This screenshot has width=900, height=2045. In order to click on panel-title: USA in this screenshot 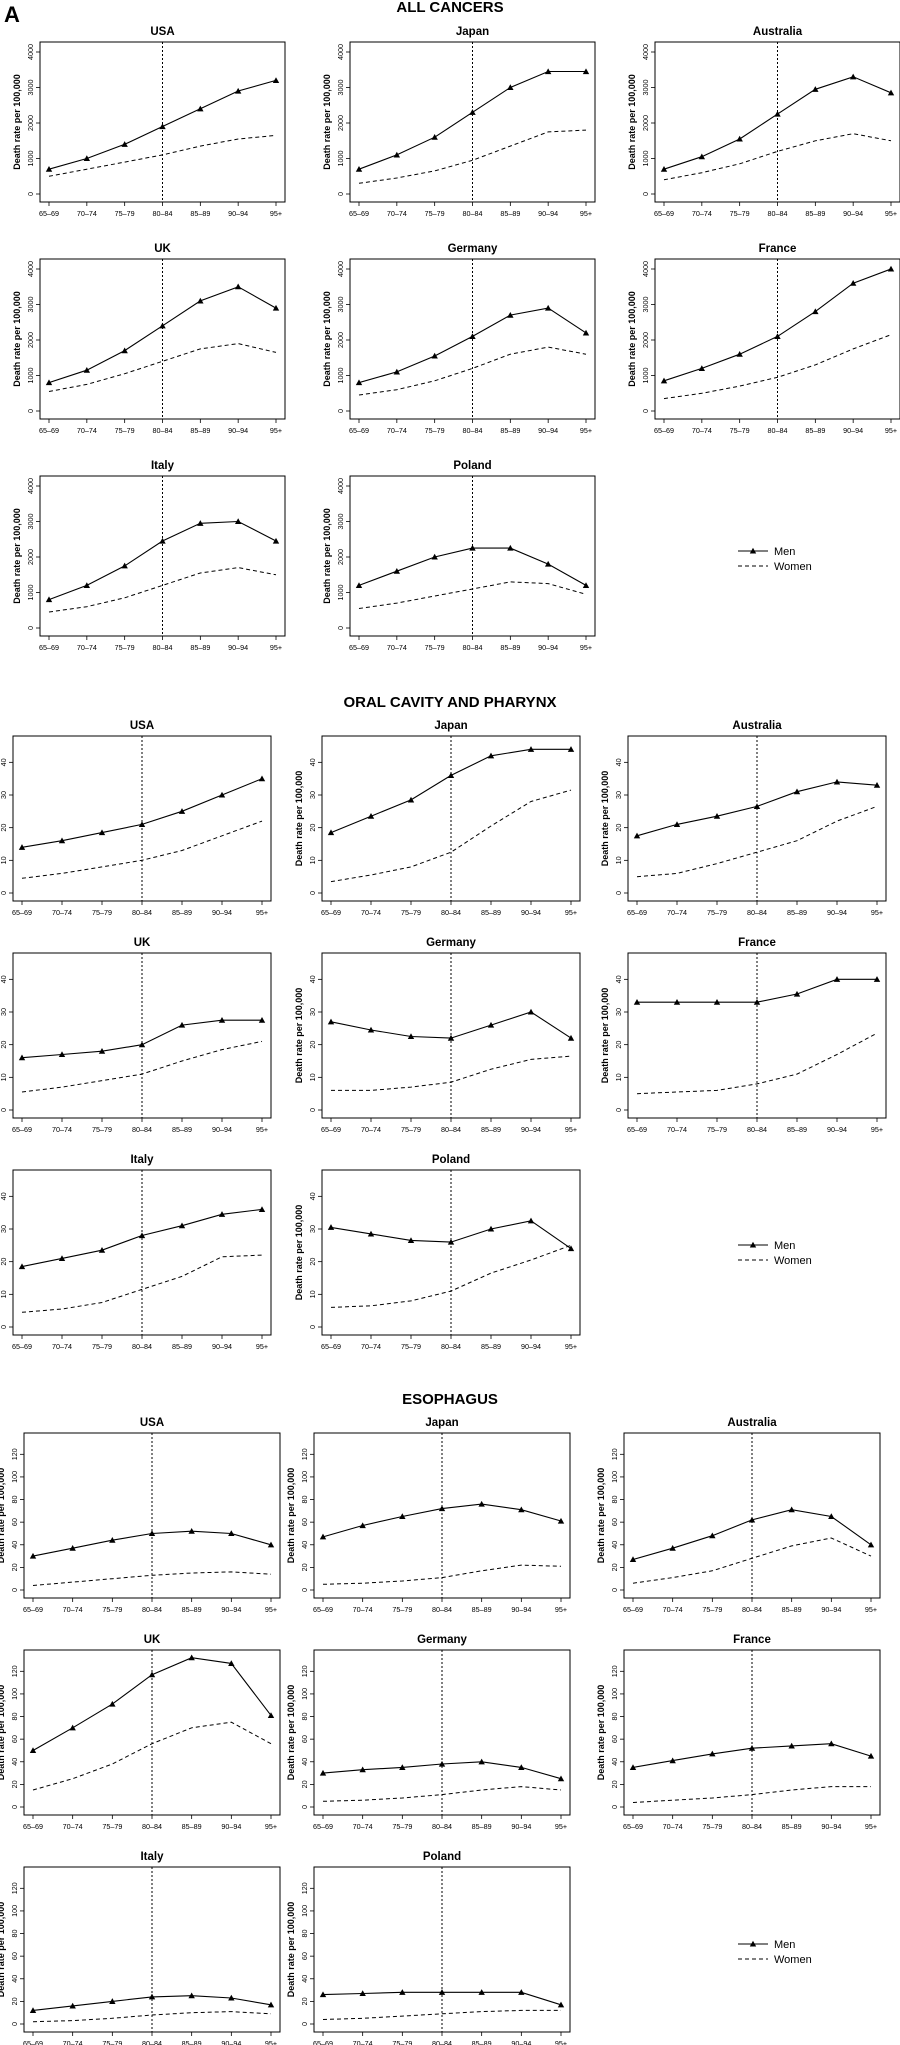, I will do `click(152, 1423)`.